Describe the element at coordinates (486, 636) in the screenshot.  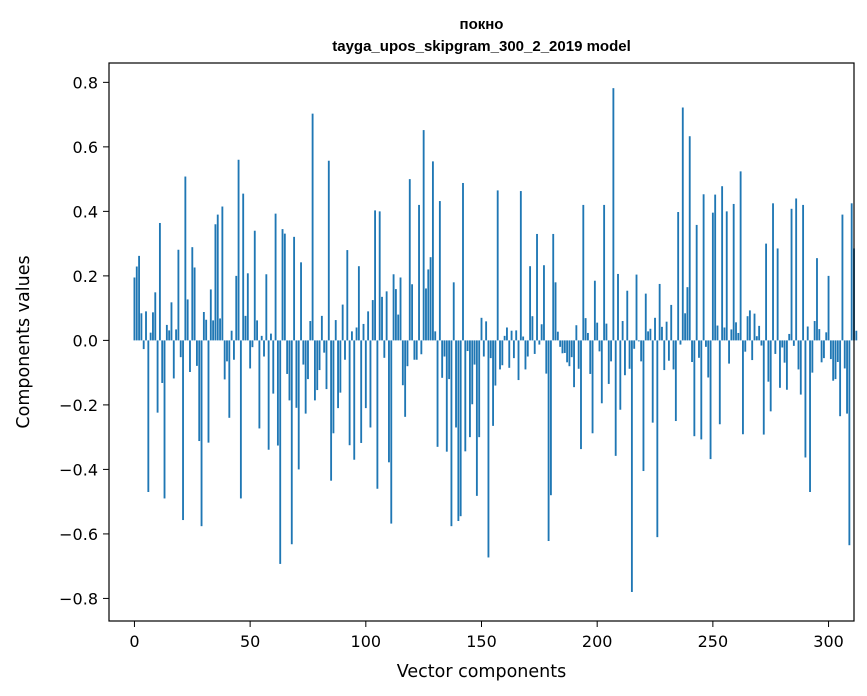
I see `x-axis-ticks: 0 50 100 150 200 250 300` at that location.